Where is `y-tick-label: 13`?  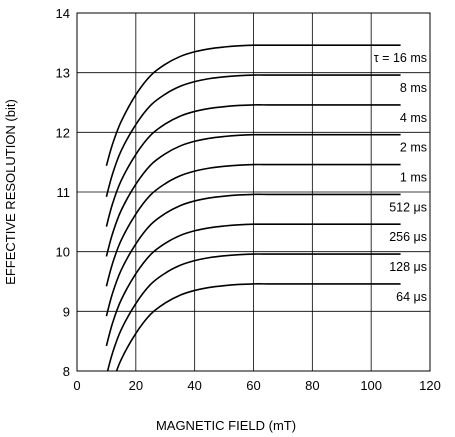 y-tick-label: 13 is located at coordinates (63, 73).